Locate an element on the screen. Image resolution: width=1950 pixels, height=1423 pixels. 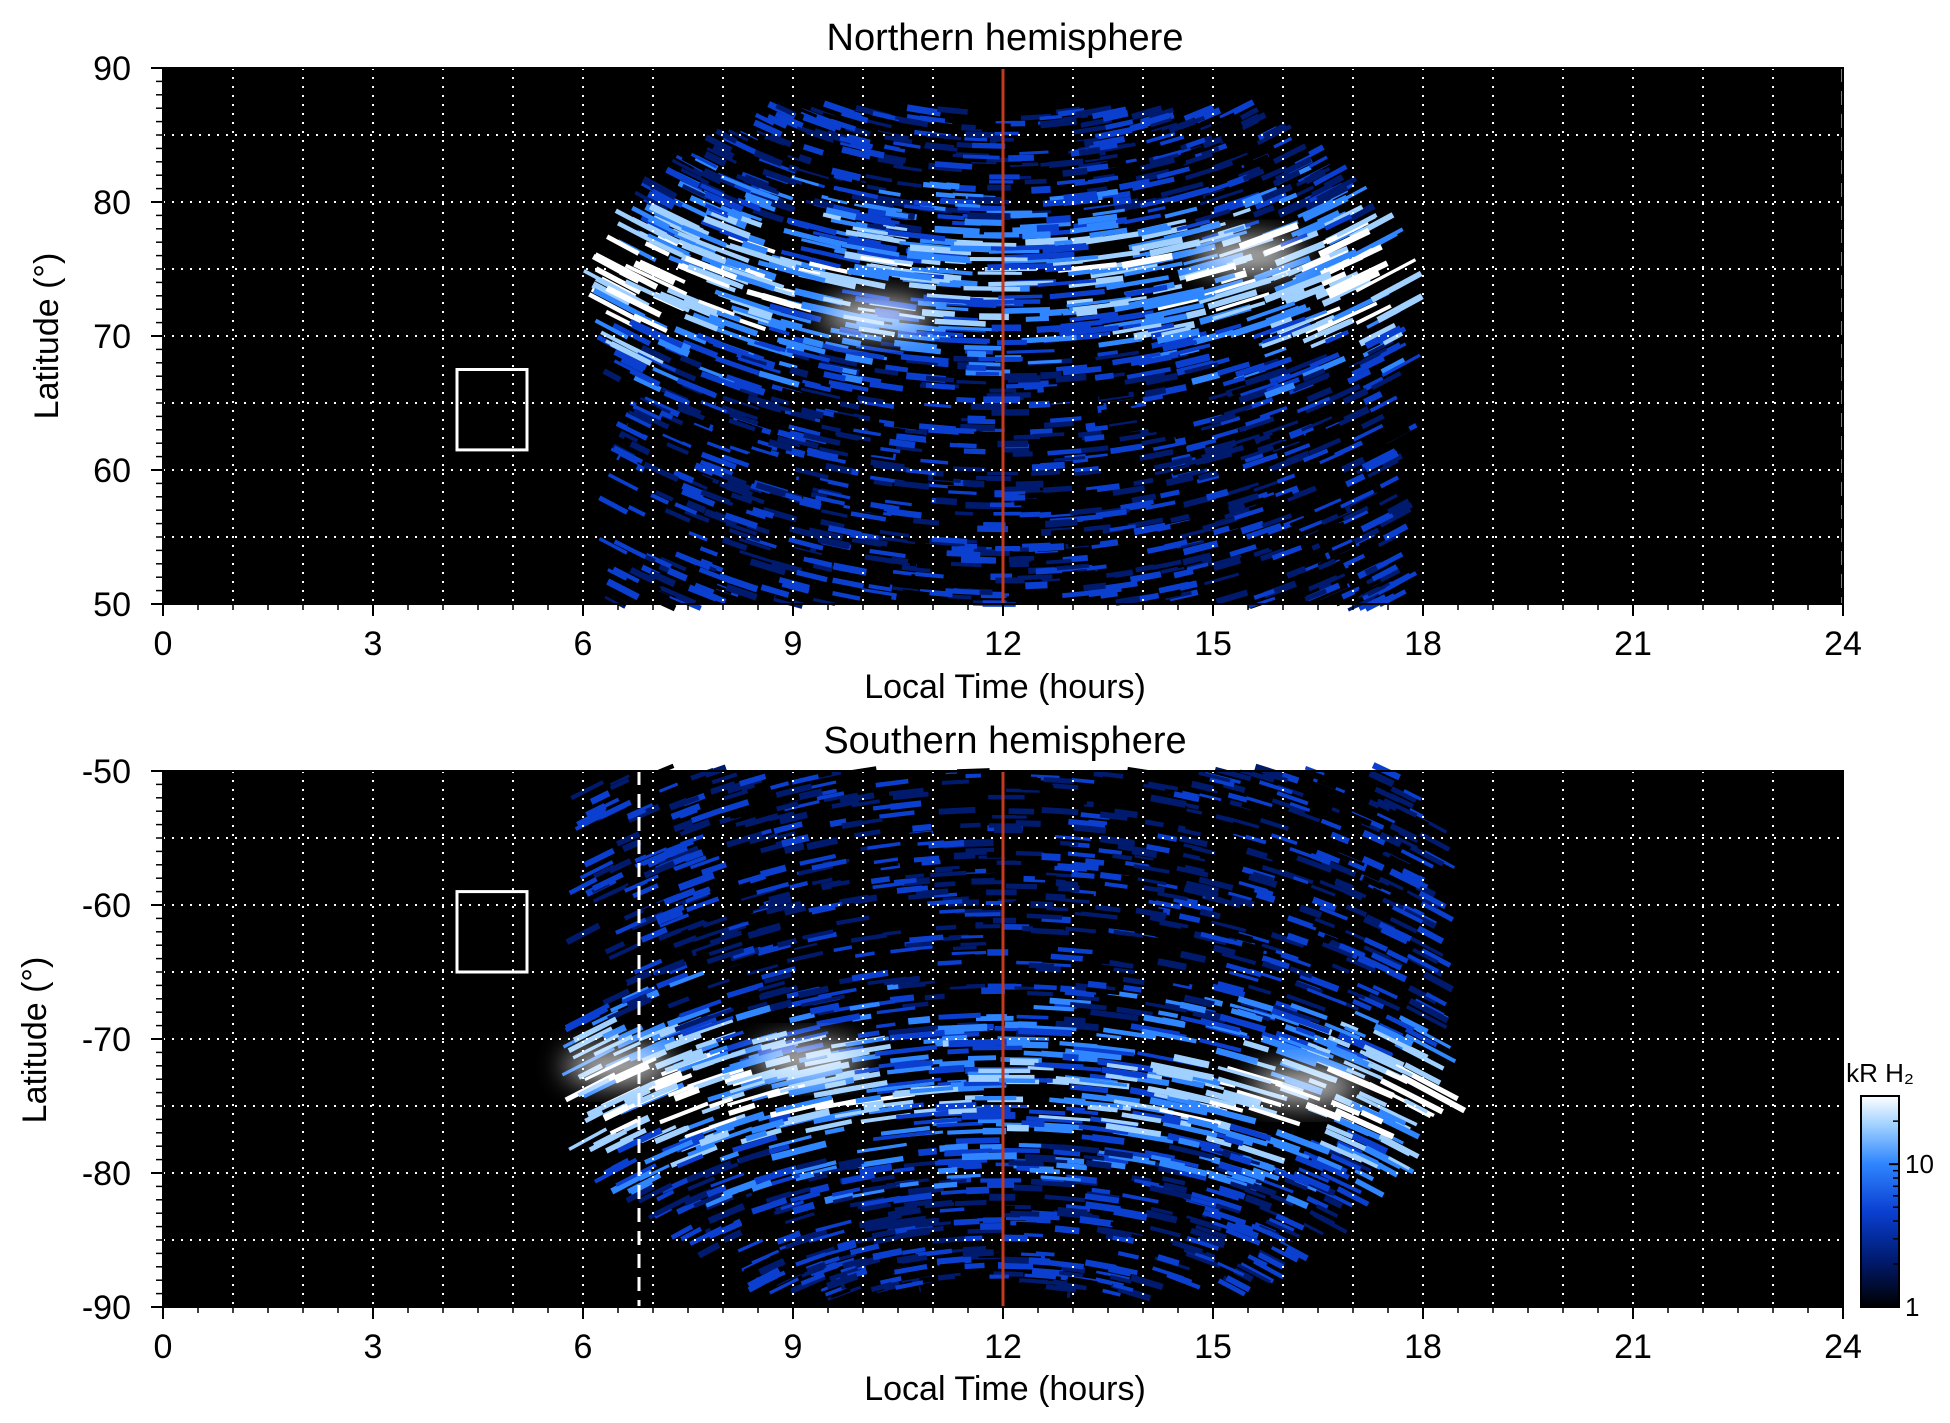
y-tick-label: 80 is located at coordinates (112, 203).